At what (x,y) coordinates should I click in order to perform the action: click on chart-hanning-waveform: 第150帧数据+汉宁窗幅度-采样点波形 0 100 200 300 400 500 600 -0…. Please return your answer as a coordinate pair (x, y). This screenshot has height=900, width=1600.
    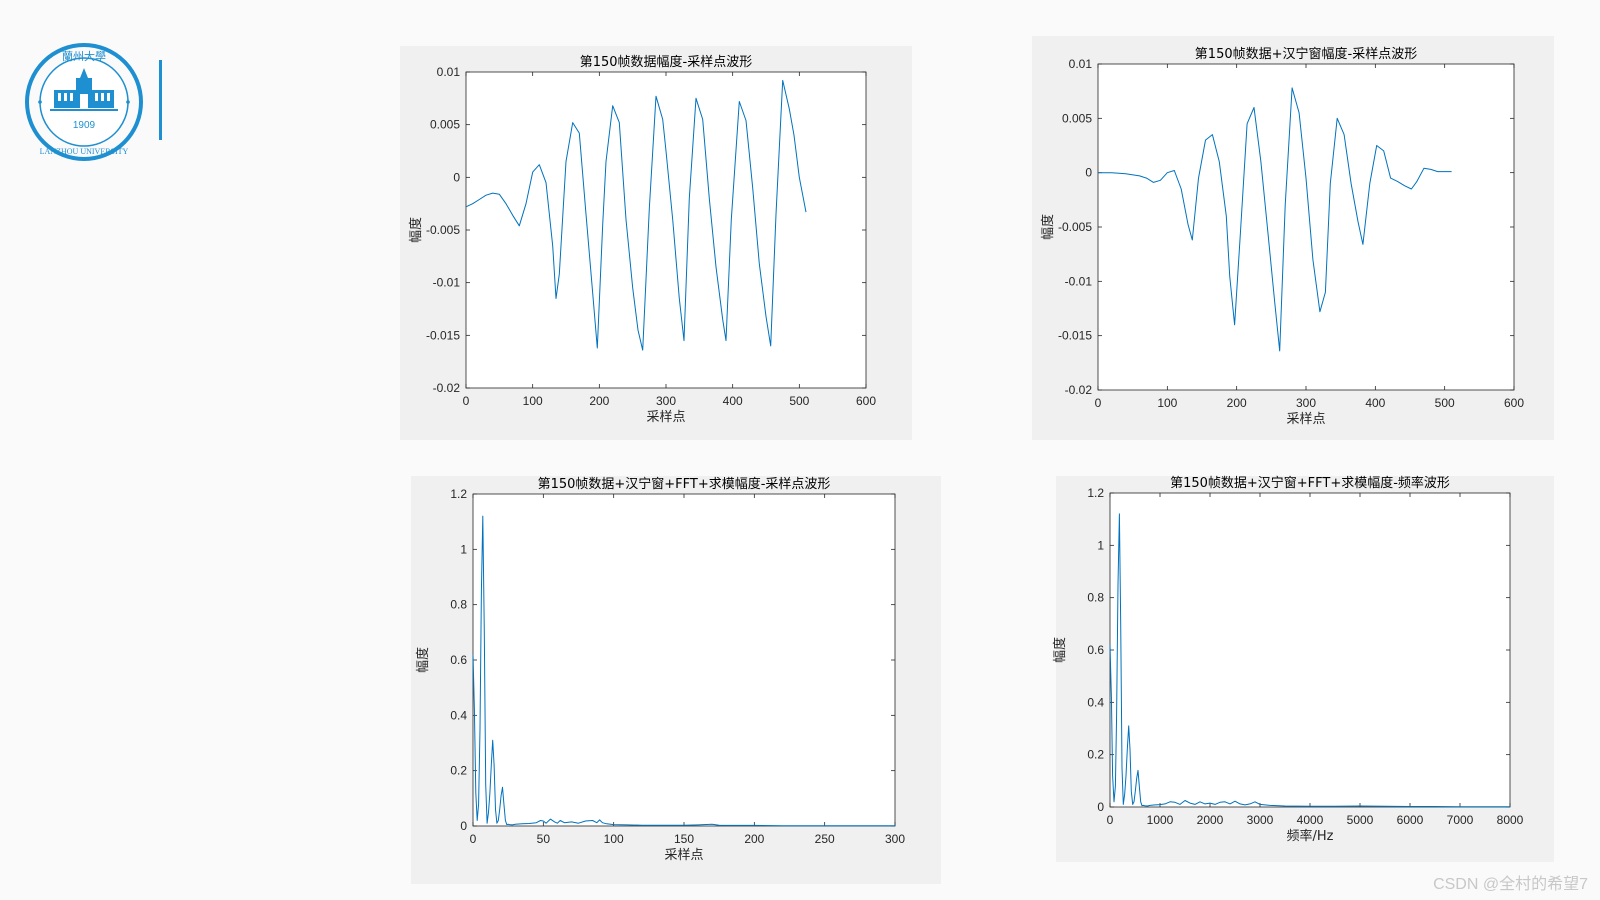
    Looking at the image, I should click on (1293, 238).